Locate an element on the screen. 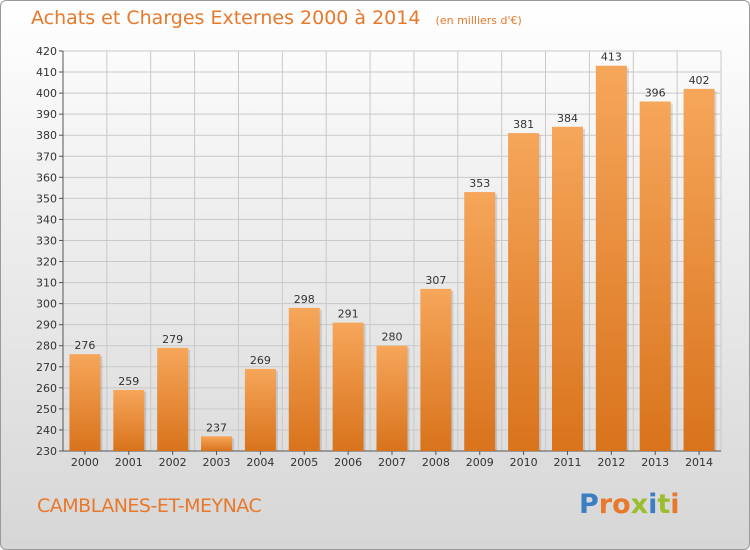  bar-2010 is located at coordinates (524, 292).